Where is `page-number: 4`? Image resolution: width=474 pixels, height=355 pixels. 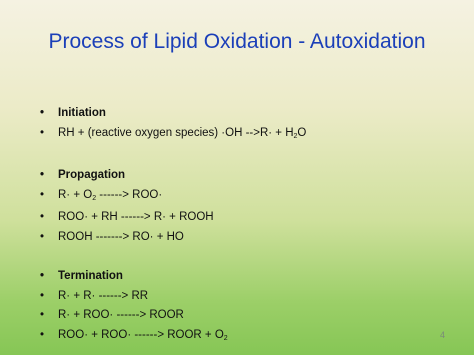
page-number: 4 is located at coordinates (443, 335).